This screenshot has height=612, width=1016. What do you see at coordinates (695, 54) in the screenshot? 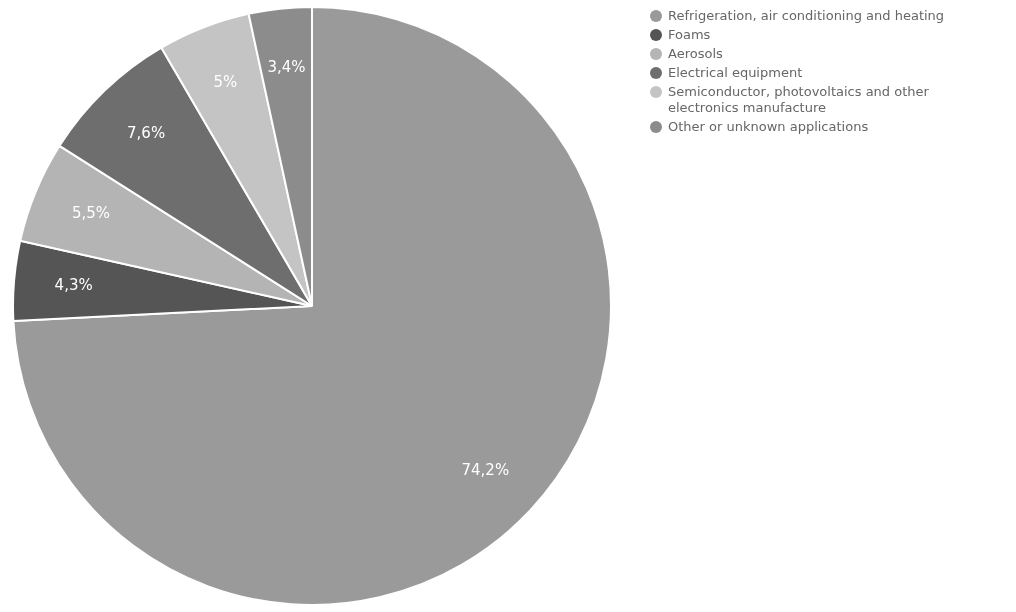
I see `legend-label: Aerosols` at bounding box center [695, 54].